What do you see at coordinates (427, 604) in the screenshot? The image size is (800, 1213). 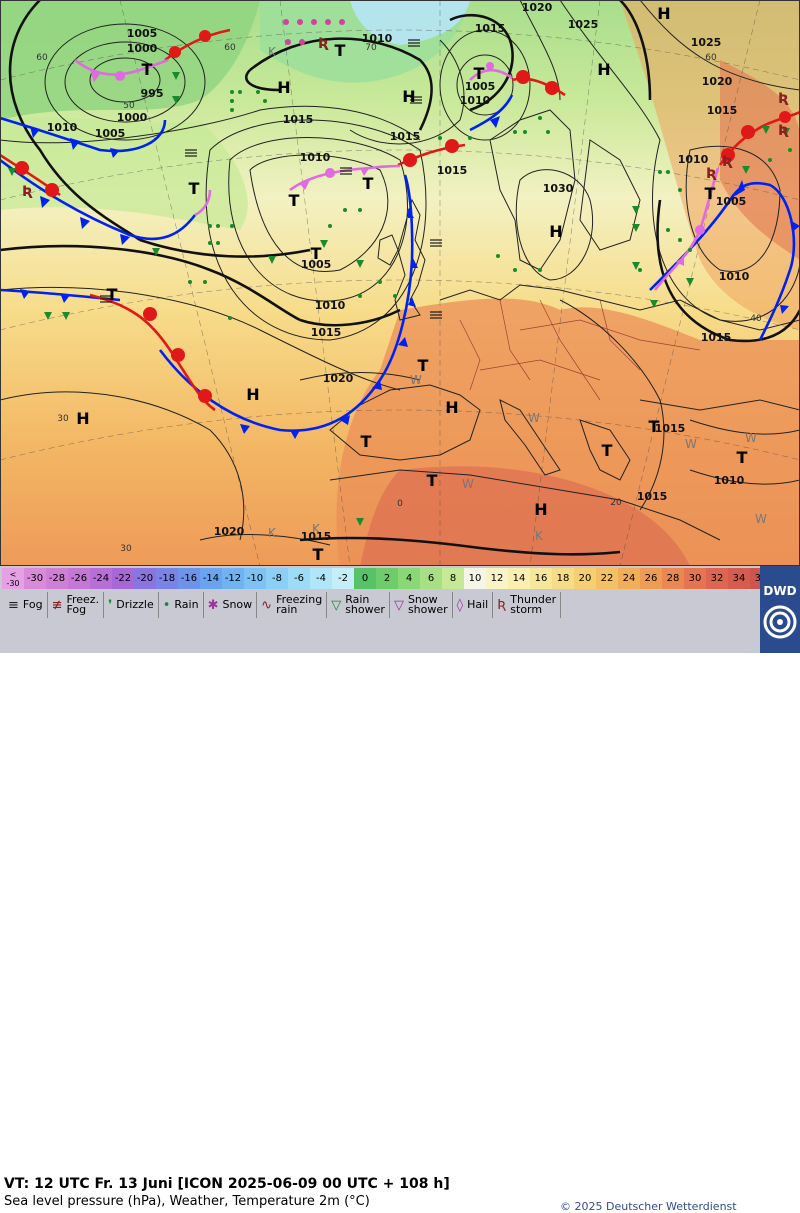 I see `legend-label: Snow shower` at bounding box center [427, 604].